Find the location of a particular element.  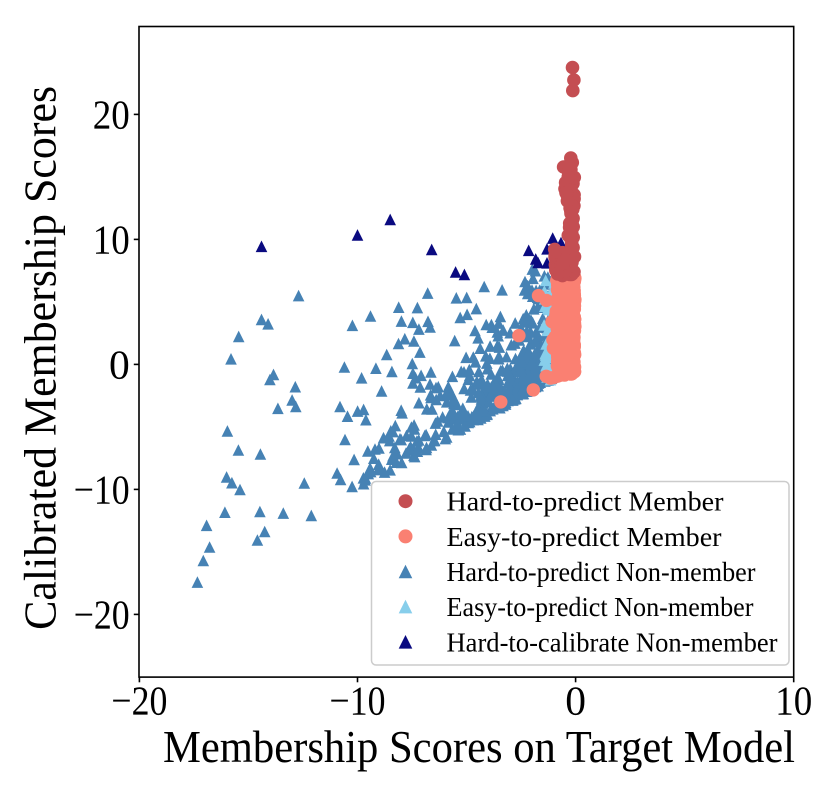

svg-text: Hard-to-predict Member is located at coordinates (585, 502).